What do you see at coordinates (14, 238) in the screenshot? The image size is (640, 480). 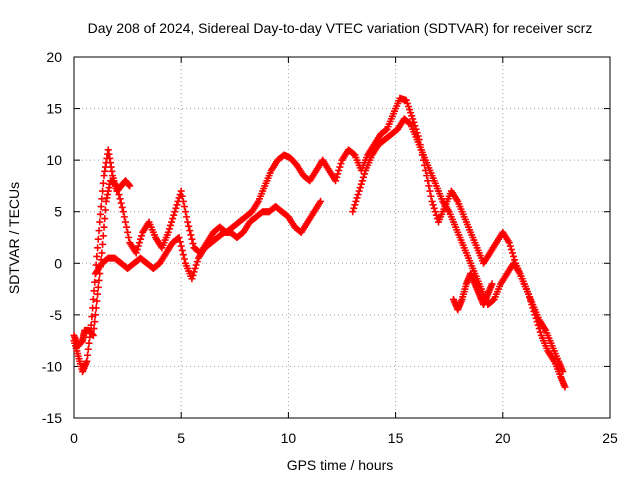 I see `y-axis-label: SDTVAR / TECUs` at bounding box center [14, 238].